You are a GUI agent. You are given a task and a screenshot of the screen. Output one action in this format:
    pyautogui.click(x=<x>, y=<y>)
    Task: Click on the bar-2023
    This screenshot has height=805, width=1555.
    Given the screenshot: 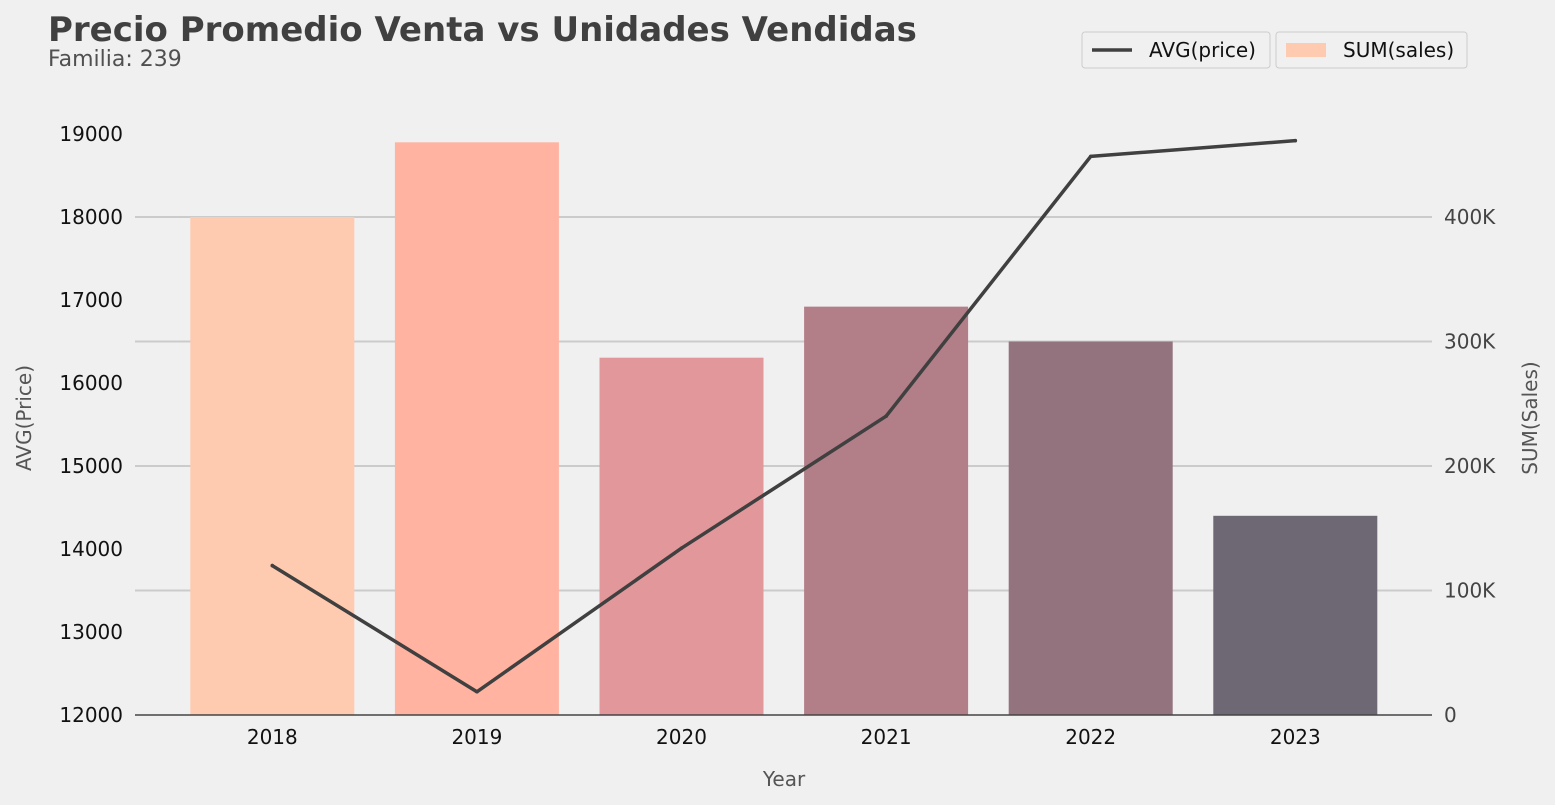 What is the action you would take?
    pyautogui.click(x=1295, y=615)
    